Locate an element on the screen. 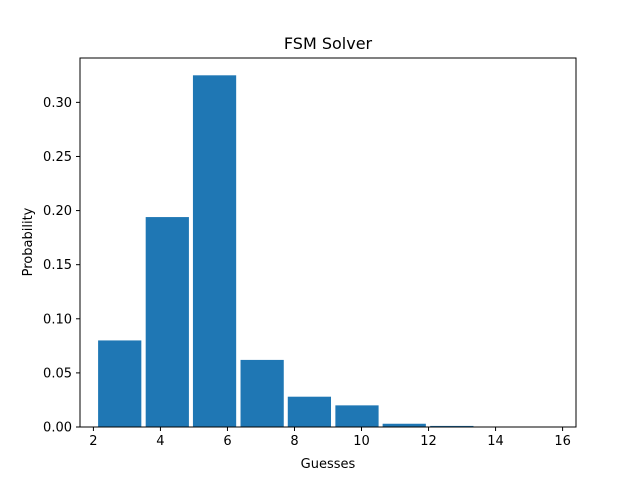 The width and height of the screenshot is (640, 480). x-tick-label: 14 is located at coordinates (495, 441).